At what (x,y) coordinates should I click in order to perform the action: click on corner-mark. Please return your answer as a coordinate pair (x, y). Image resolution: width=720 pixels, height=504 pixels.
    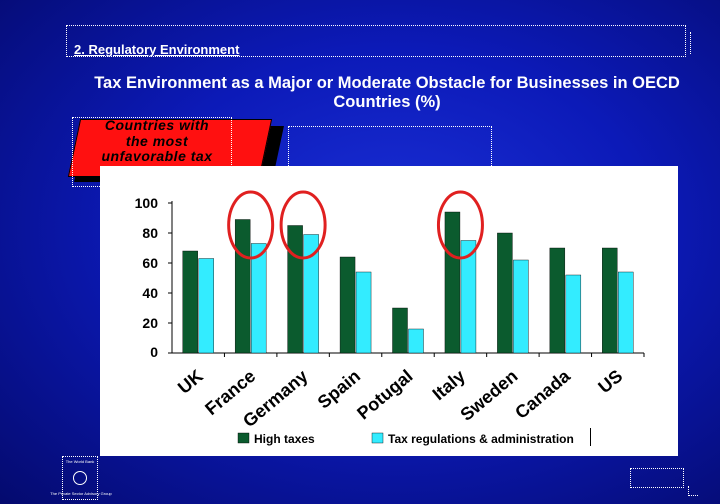
    Looking at the image, I should click on (693, 491).